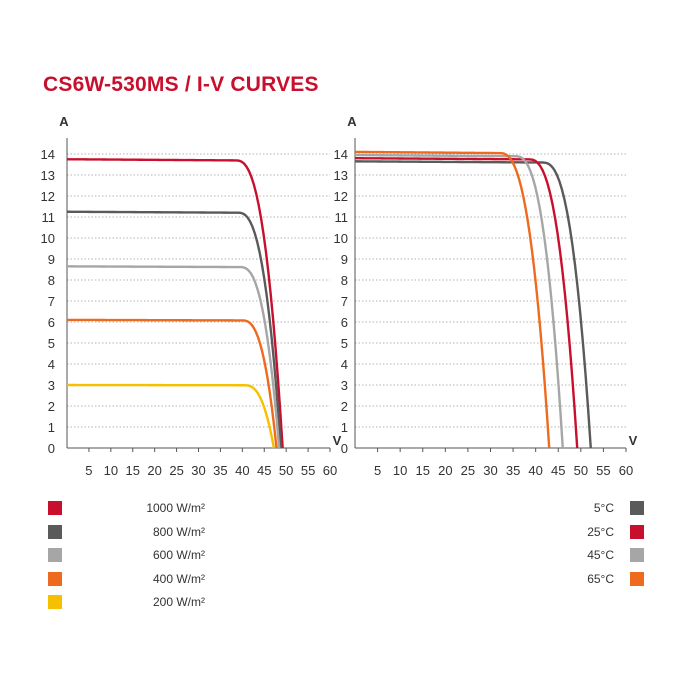 The height and width of the screenshot is (700, 700). Describe the element at coordinates (178, 602) in the screenshot. I see `legend-label: 200 W/m²` at that location.